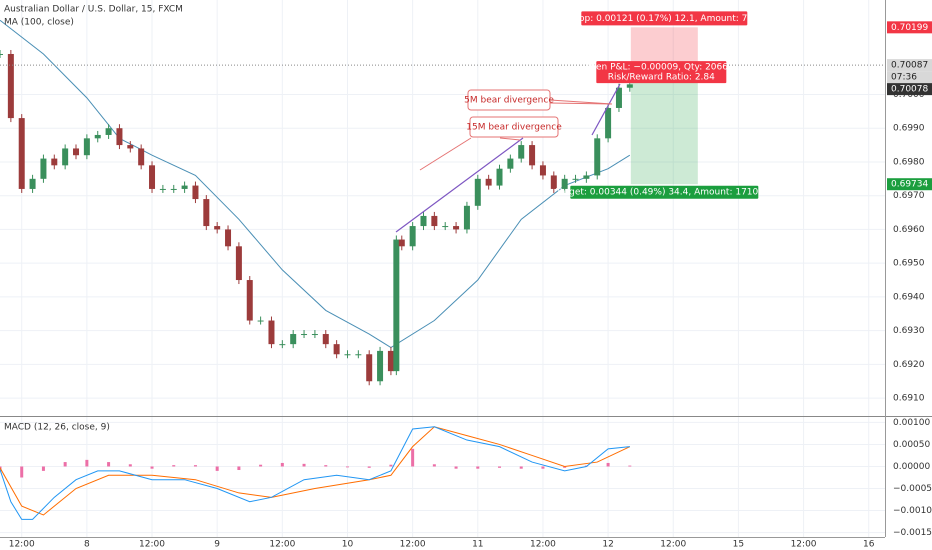 The image size is (932, 550). What do you see at coordinates (514, 128) in the screenshot?
I see `annotation: 15M bear divergence` at bounding box center [514, 128].